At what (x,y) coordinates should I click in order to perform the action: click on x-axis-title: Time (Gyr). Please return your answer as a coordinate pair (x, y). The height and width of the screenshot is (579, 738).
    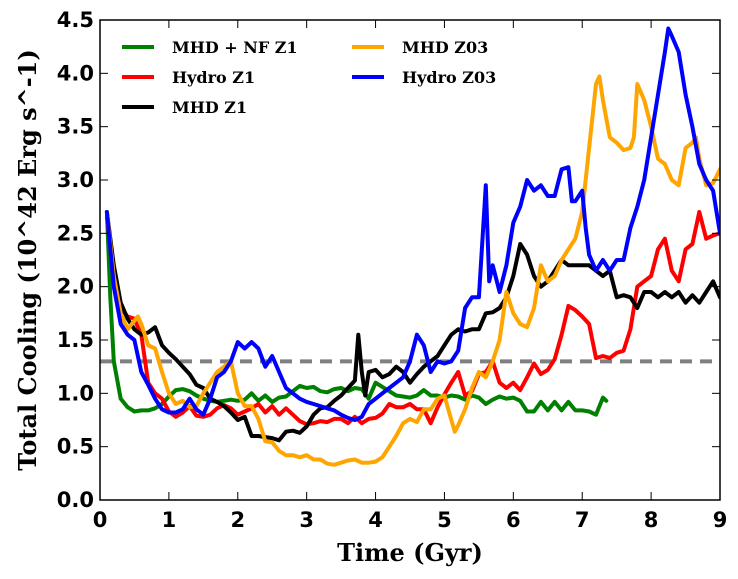
    Looking at the image, I should click on (410, 552).